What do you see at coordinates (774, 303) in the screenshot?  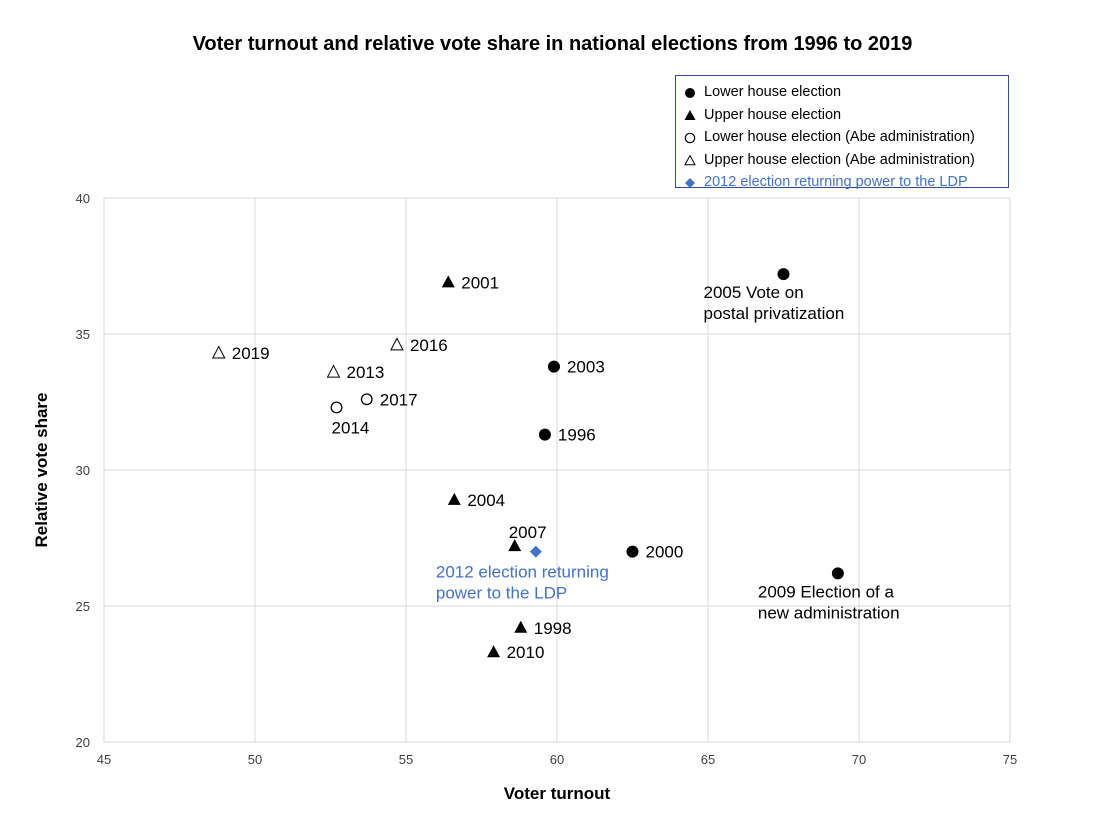 I see `point-label: 2005 Vote on postal privatization` at bounding box center [774, 303].